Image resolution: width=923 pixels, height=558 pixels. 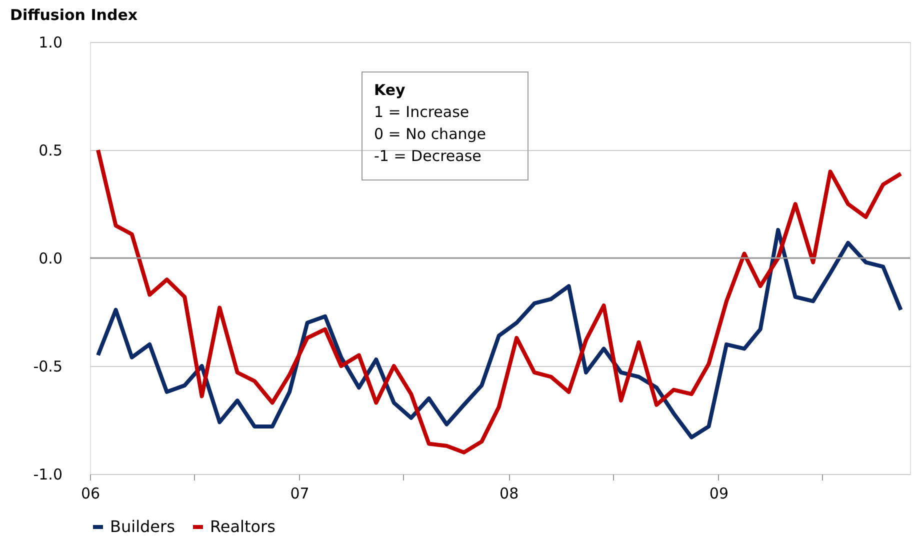 What do you see at coordinates (509, 493) in the screenshot?
I see `x-tick-label: 08` at bounding box center [509, 493].